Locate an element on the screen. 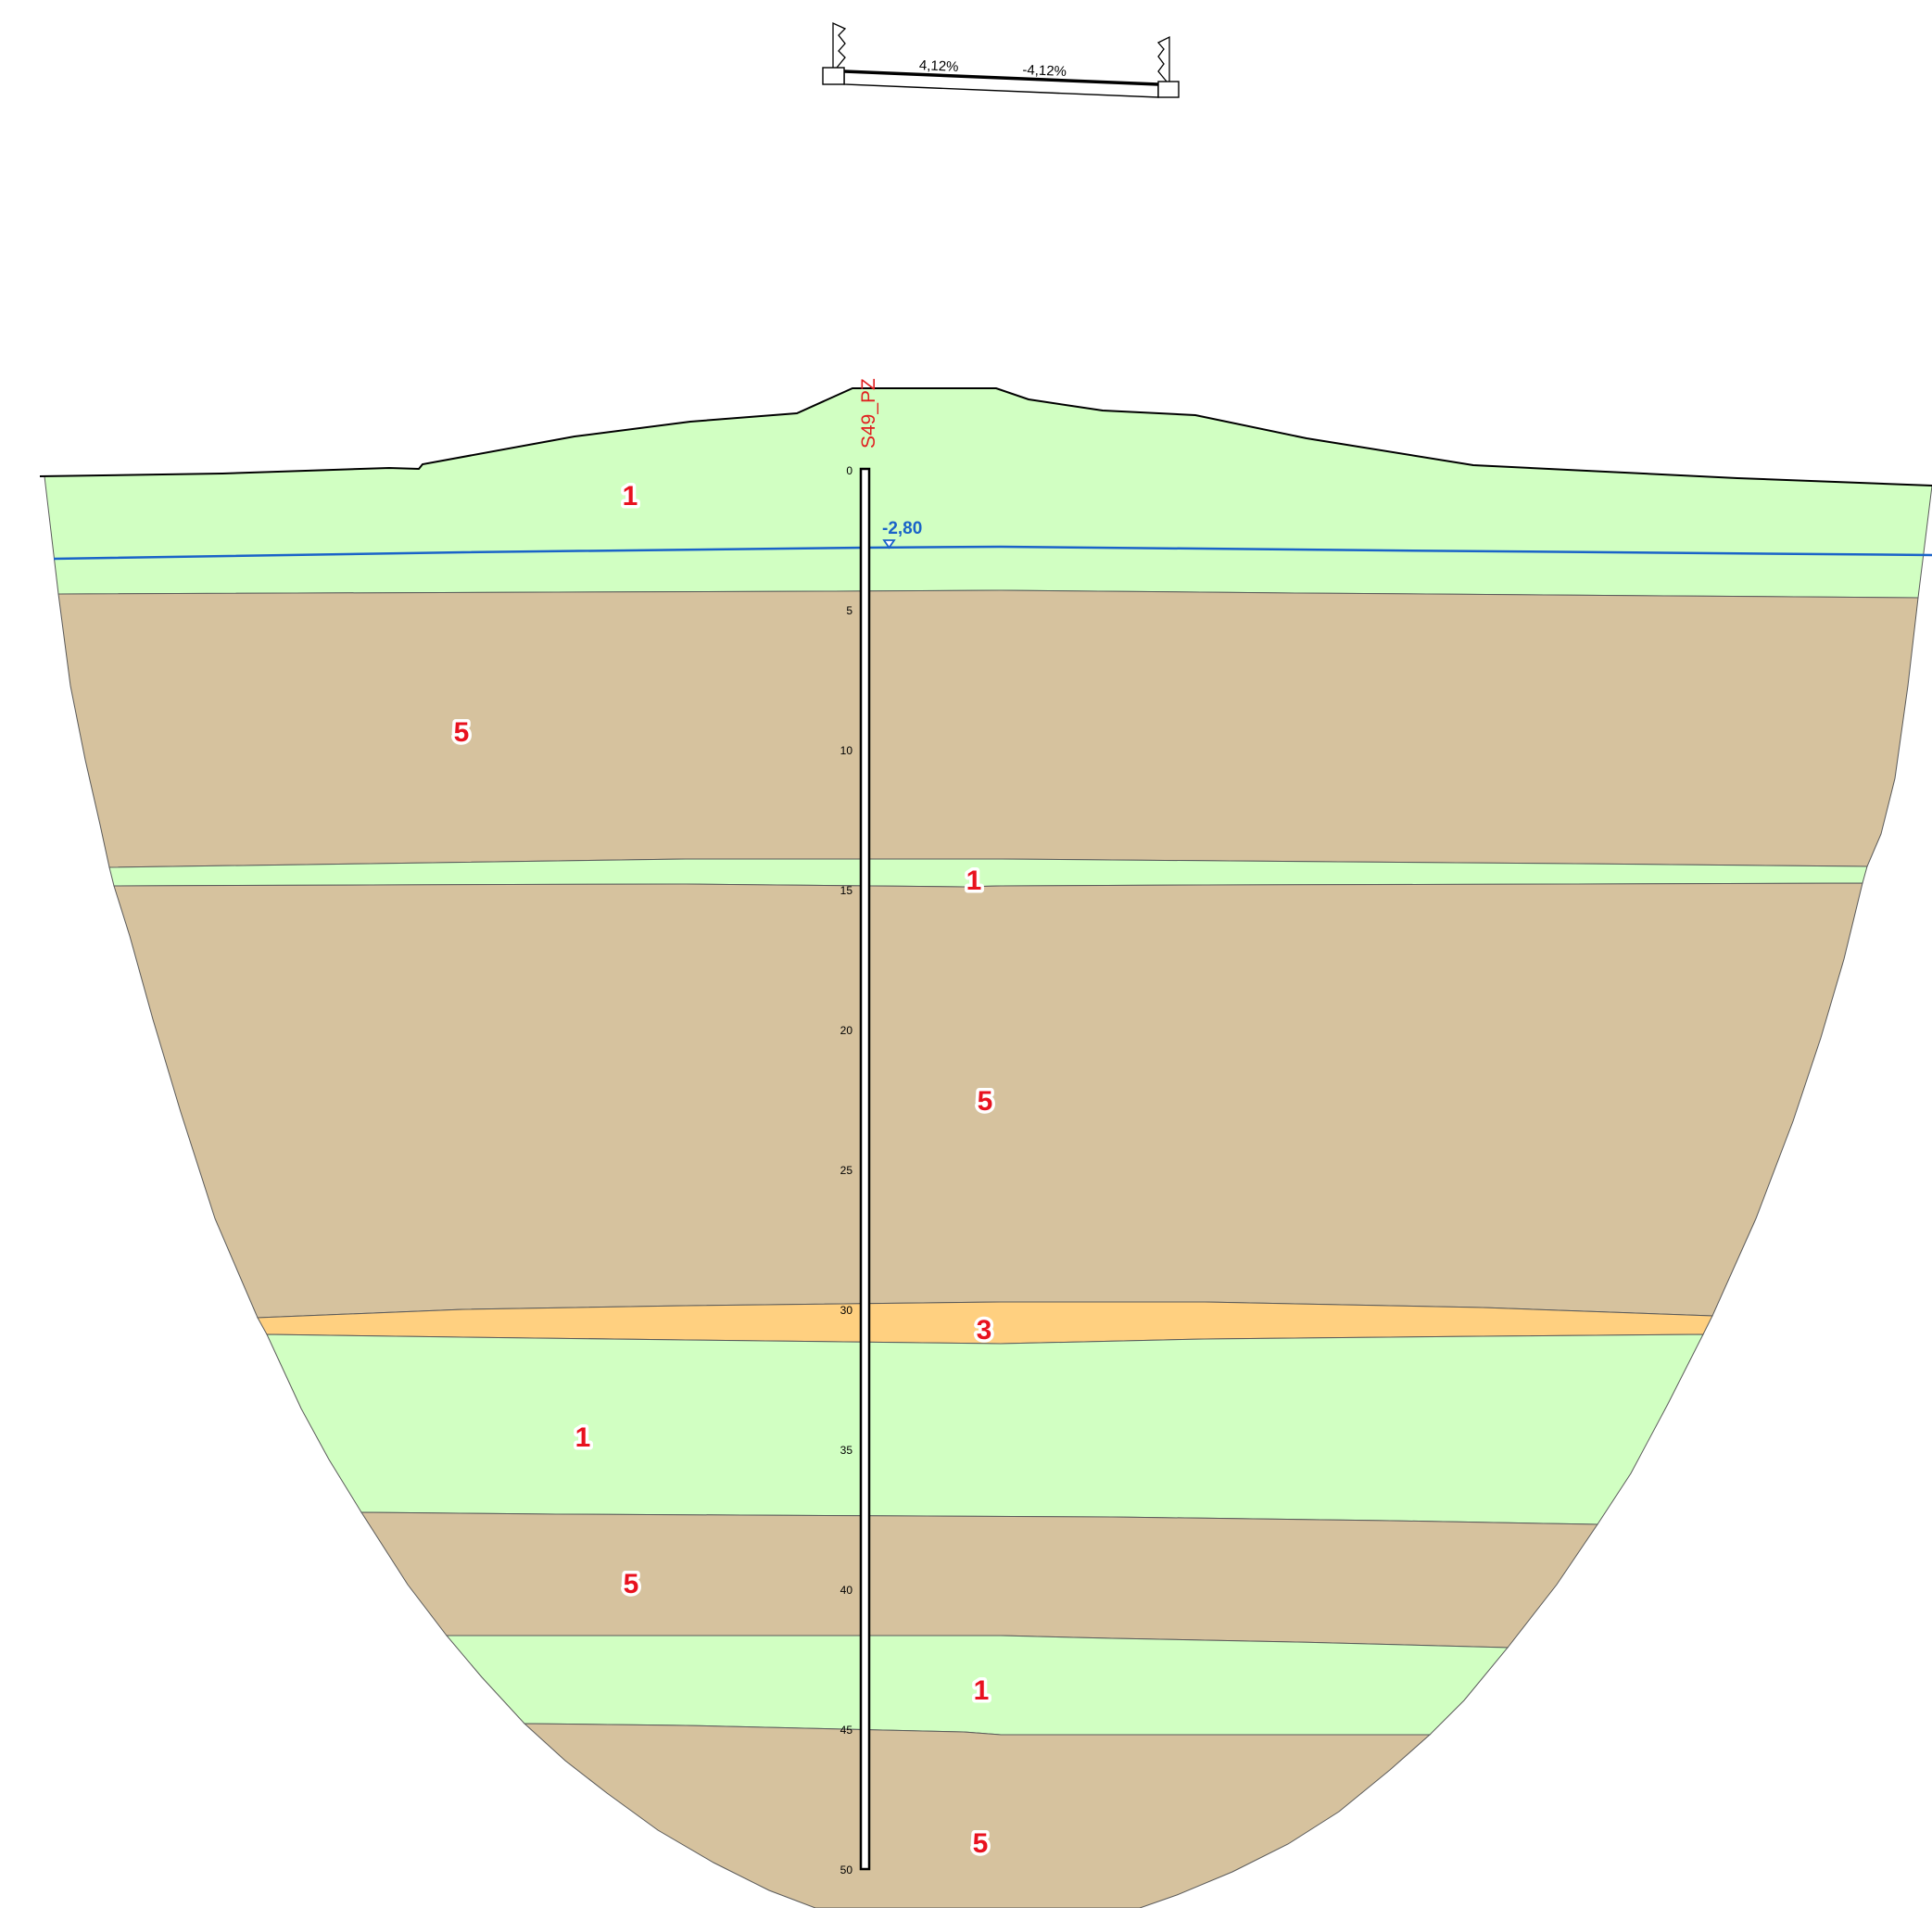 Image resolution: width=1932 pixels, height=1908 pixels. layer-label: 3 is located at coordinates (984, 1330).